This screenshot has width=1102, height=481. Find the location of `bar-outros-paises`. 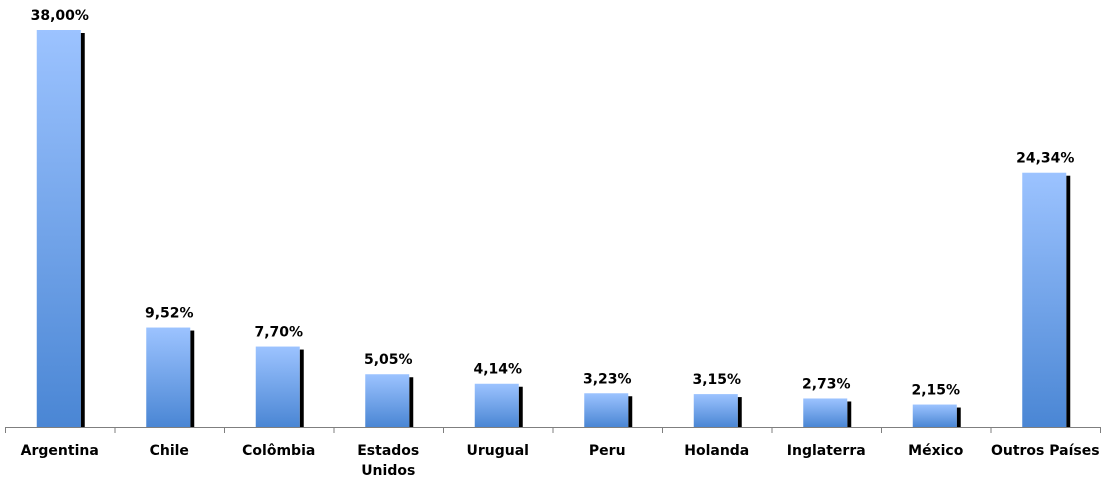

bar-outros-paises is located at coordinates (1044, 299).